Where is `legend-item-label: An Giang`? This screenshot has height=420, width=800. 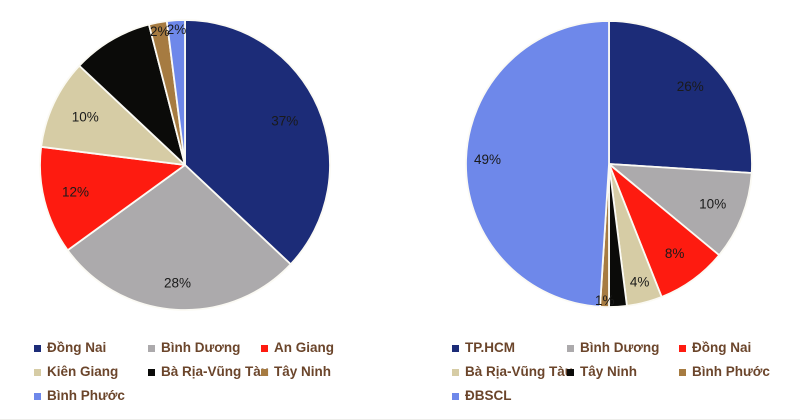 legend-item-label: An Giang is located at coordinates (304, 347).